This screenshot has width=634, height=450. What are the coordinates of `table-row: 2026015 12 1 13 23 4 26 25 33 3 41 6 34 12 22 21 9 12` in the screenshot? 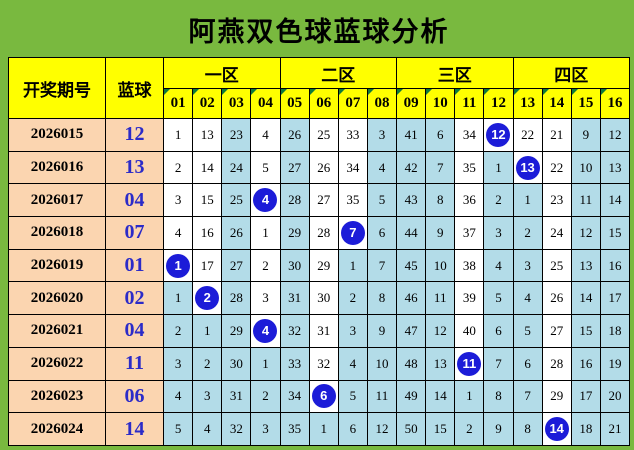 It's located at (319, 135).